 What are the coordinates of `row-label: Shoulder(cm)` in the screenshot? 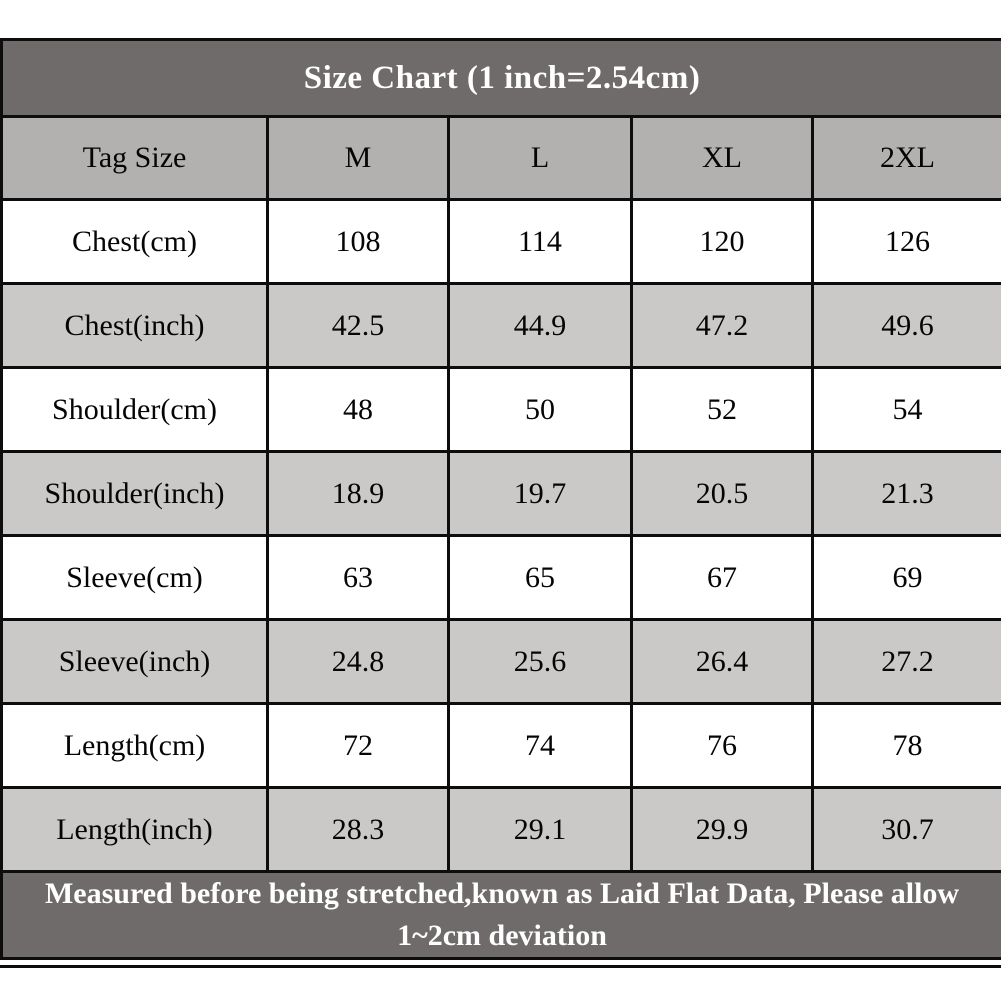 It's located at (134, 409).